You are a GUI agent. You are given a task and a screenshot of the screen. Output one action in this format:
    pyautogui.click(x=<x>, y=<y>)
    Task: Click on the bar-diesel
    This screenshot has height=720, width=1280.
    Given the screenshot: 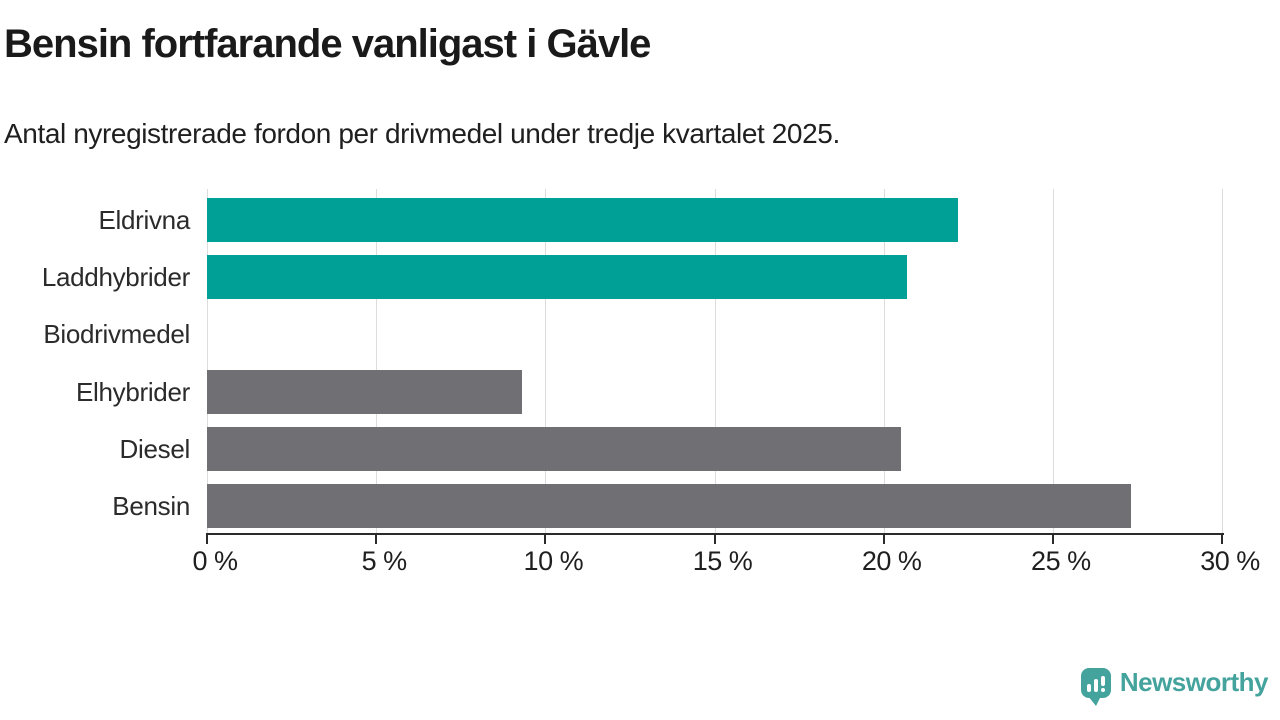 What is the action you would take?
    pyautogui.click(x=554, y=449)
    